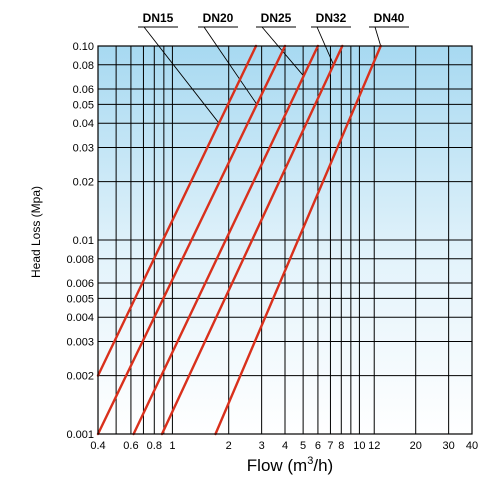 Image resolution: width=487 pixels, height=493 pixels. What do you see at coordinates (80, 377) in the screenshot?
I see `y-tick-label: 0.002` at bounding box center [80, 377].